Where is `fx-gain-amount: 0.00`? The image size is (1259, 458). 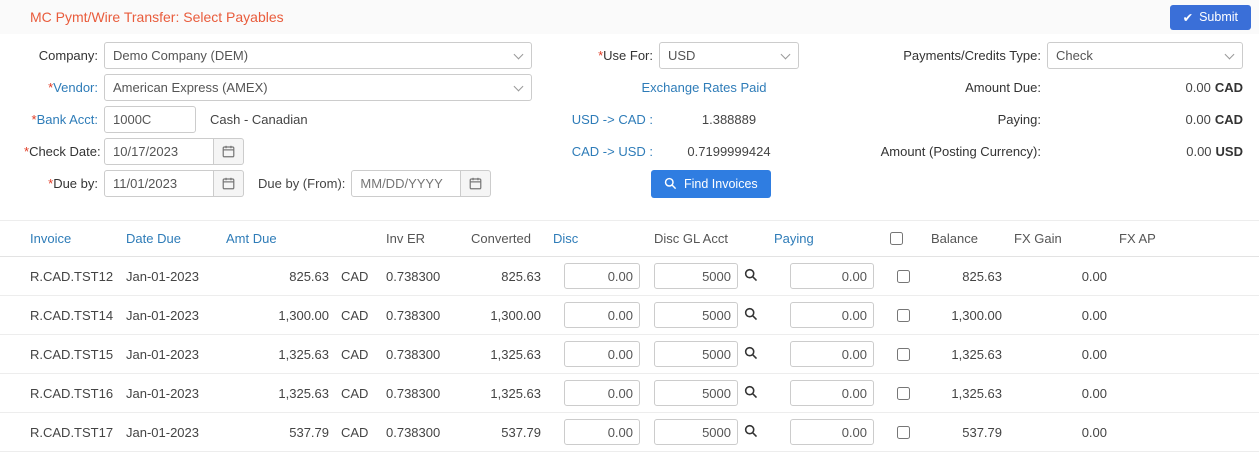
fx-gain-amount: 0.00 is located at coordinates (1094, 315).